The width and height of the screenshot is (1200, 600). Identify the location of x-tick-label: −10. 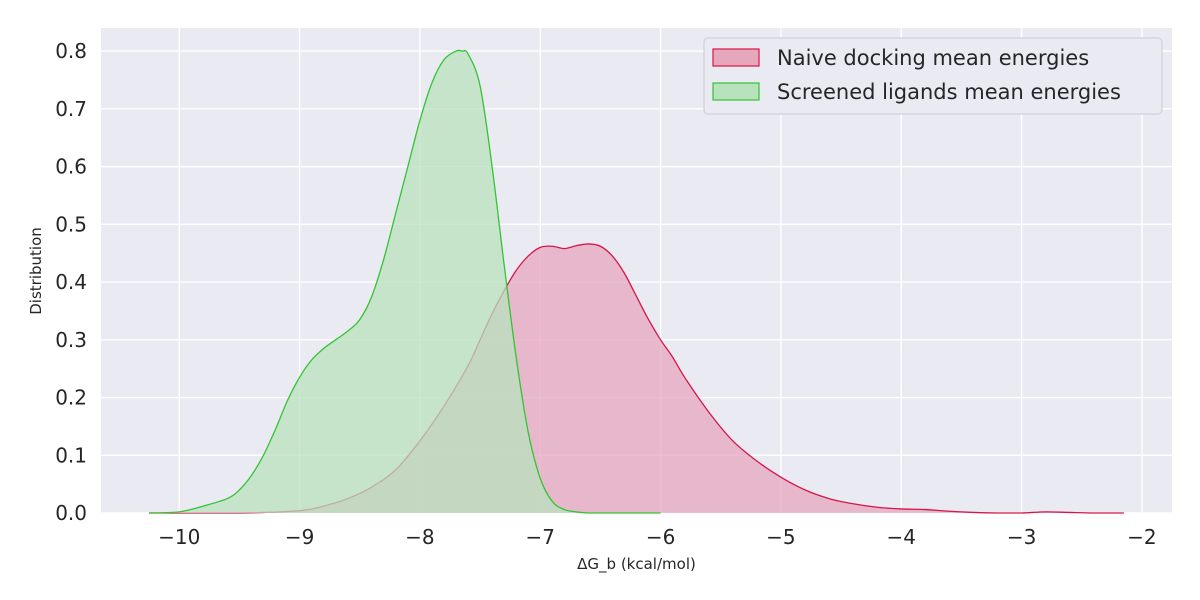
(179, 537).